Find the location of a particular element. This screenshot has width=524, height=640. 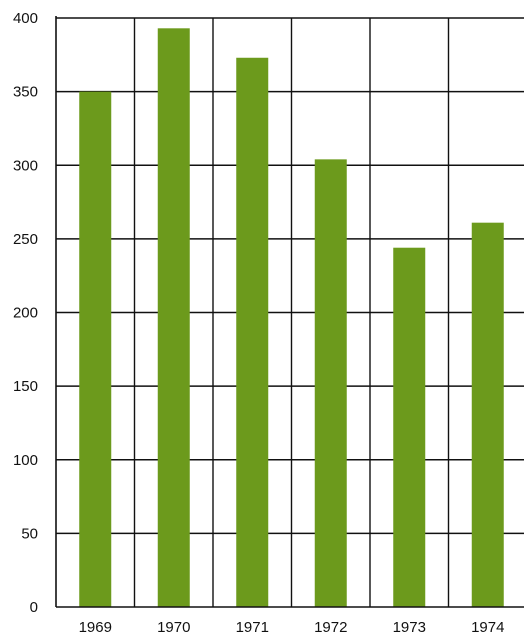

bar-1974 is located at coordinates (487, 415).